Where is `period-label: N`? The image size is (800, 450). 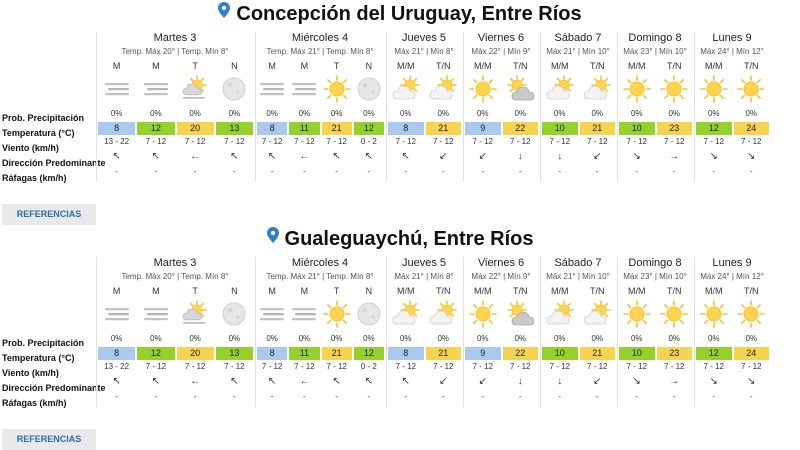
period-label: N is located at coordinates (369, 66).